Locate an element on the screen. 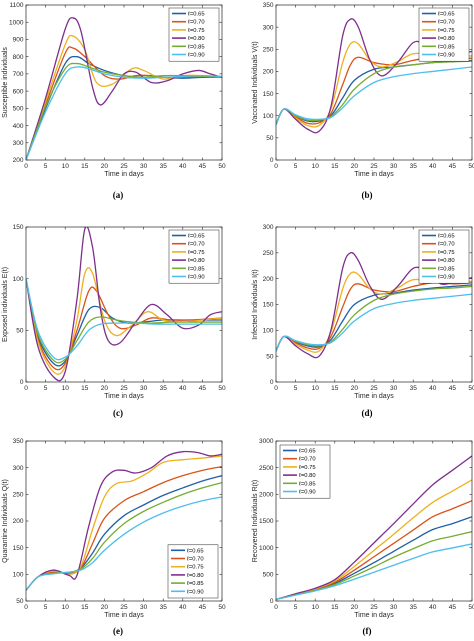  y-axis-label: Susceptible individuals is located at coordinates (5, 82).